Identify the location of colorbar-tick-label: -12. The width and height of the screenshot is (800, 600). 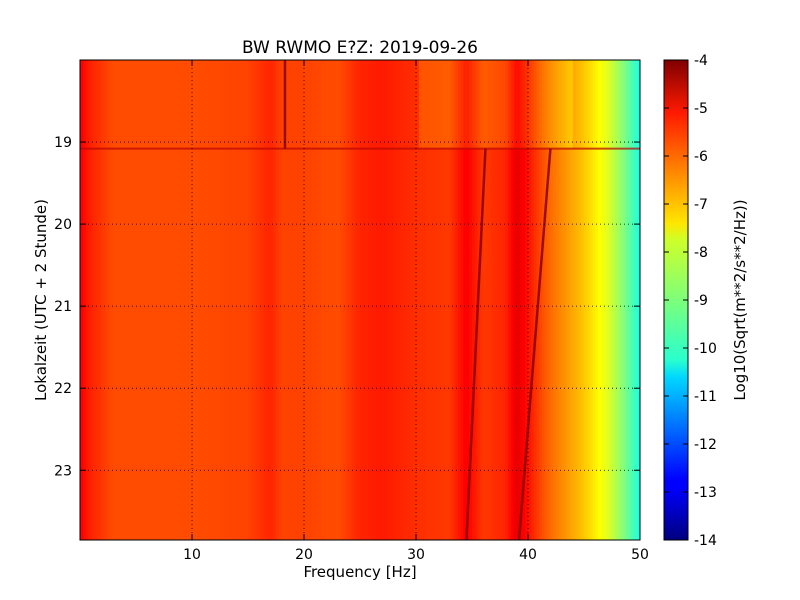
(705, 445).